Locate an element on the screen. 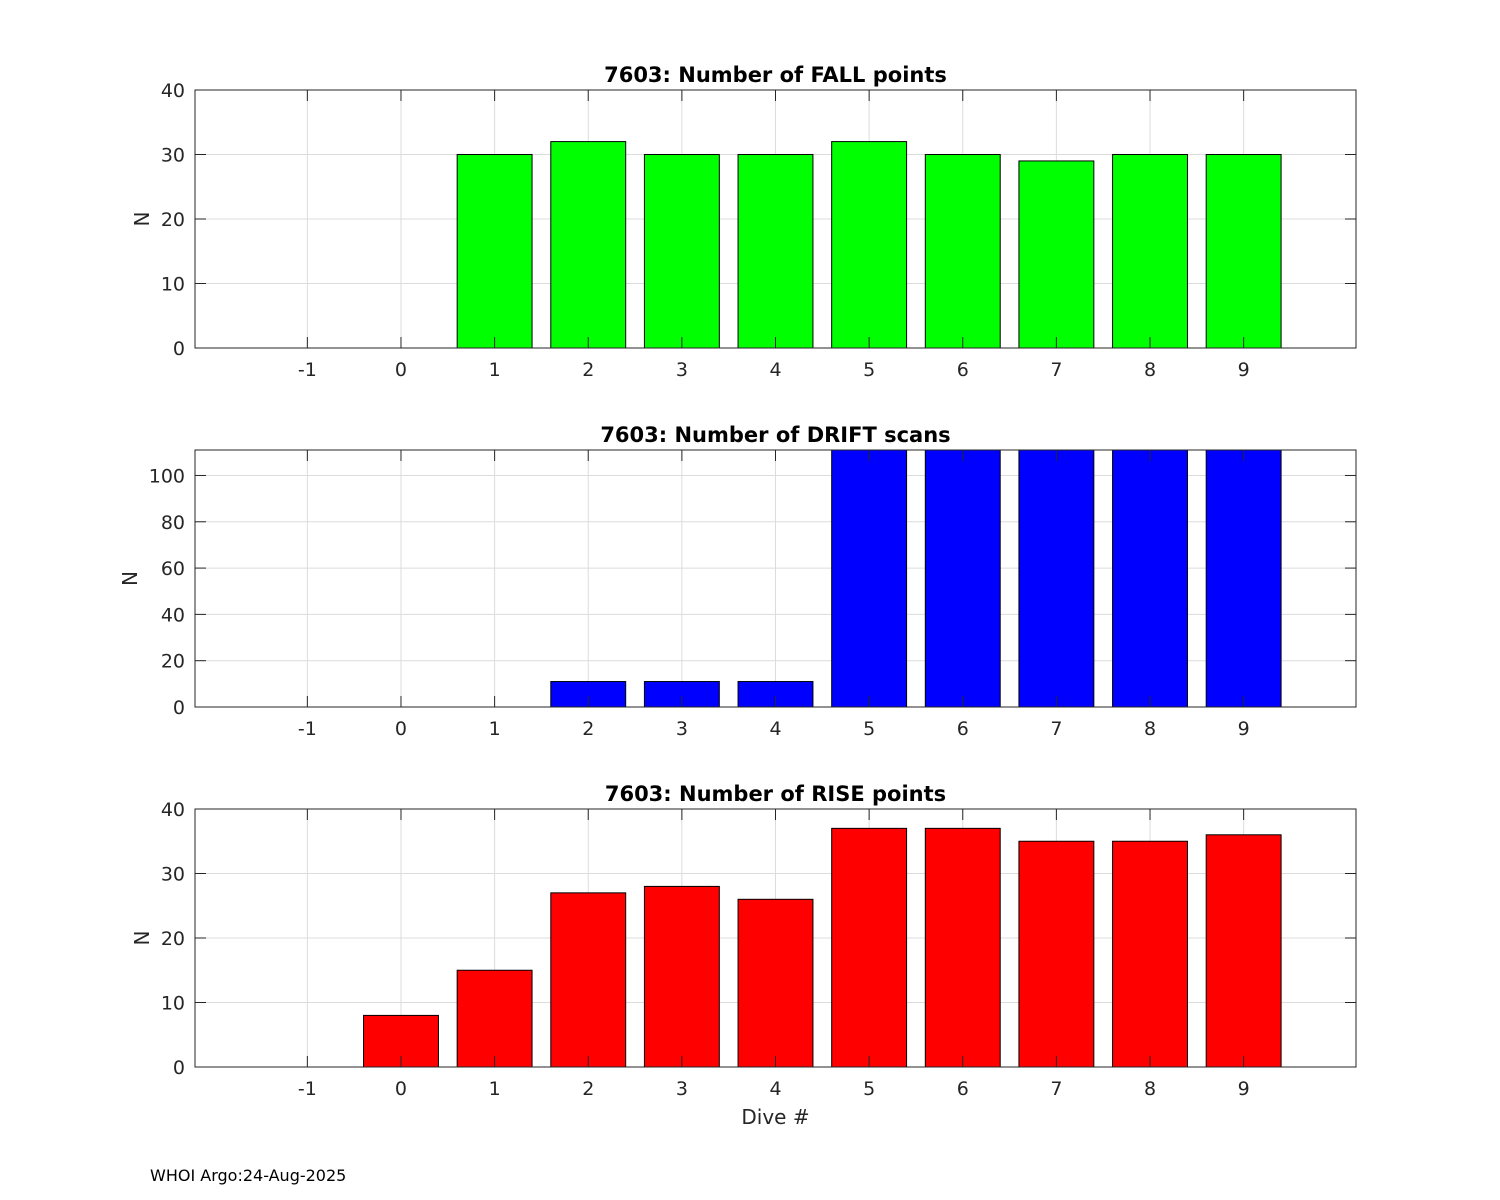 This screenshot has height=1200, width=1500. footer-credit: WHOI Argo:24-Aug-2025 is located at coordinates (248, 1175).